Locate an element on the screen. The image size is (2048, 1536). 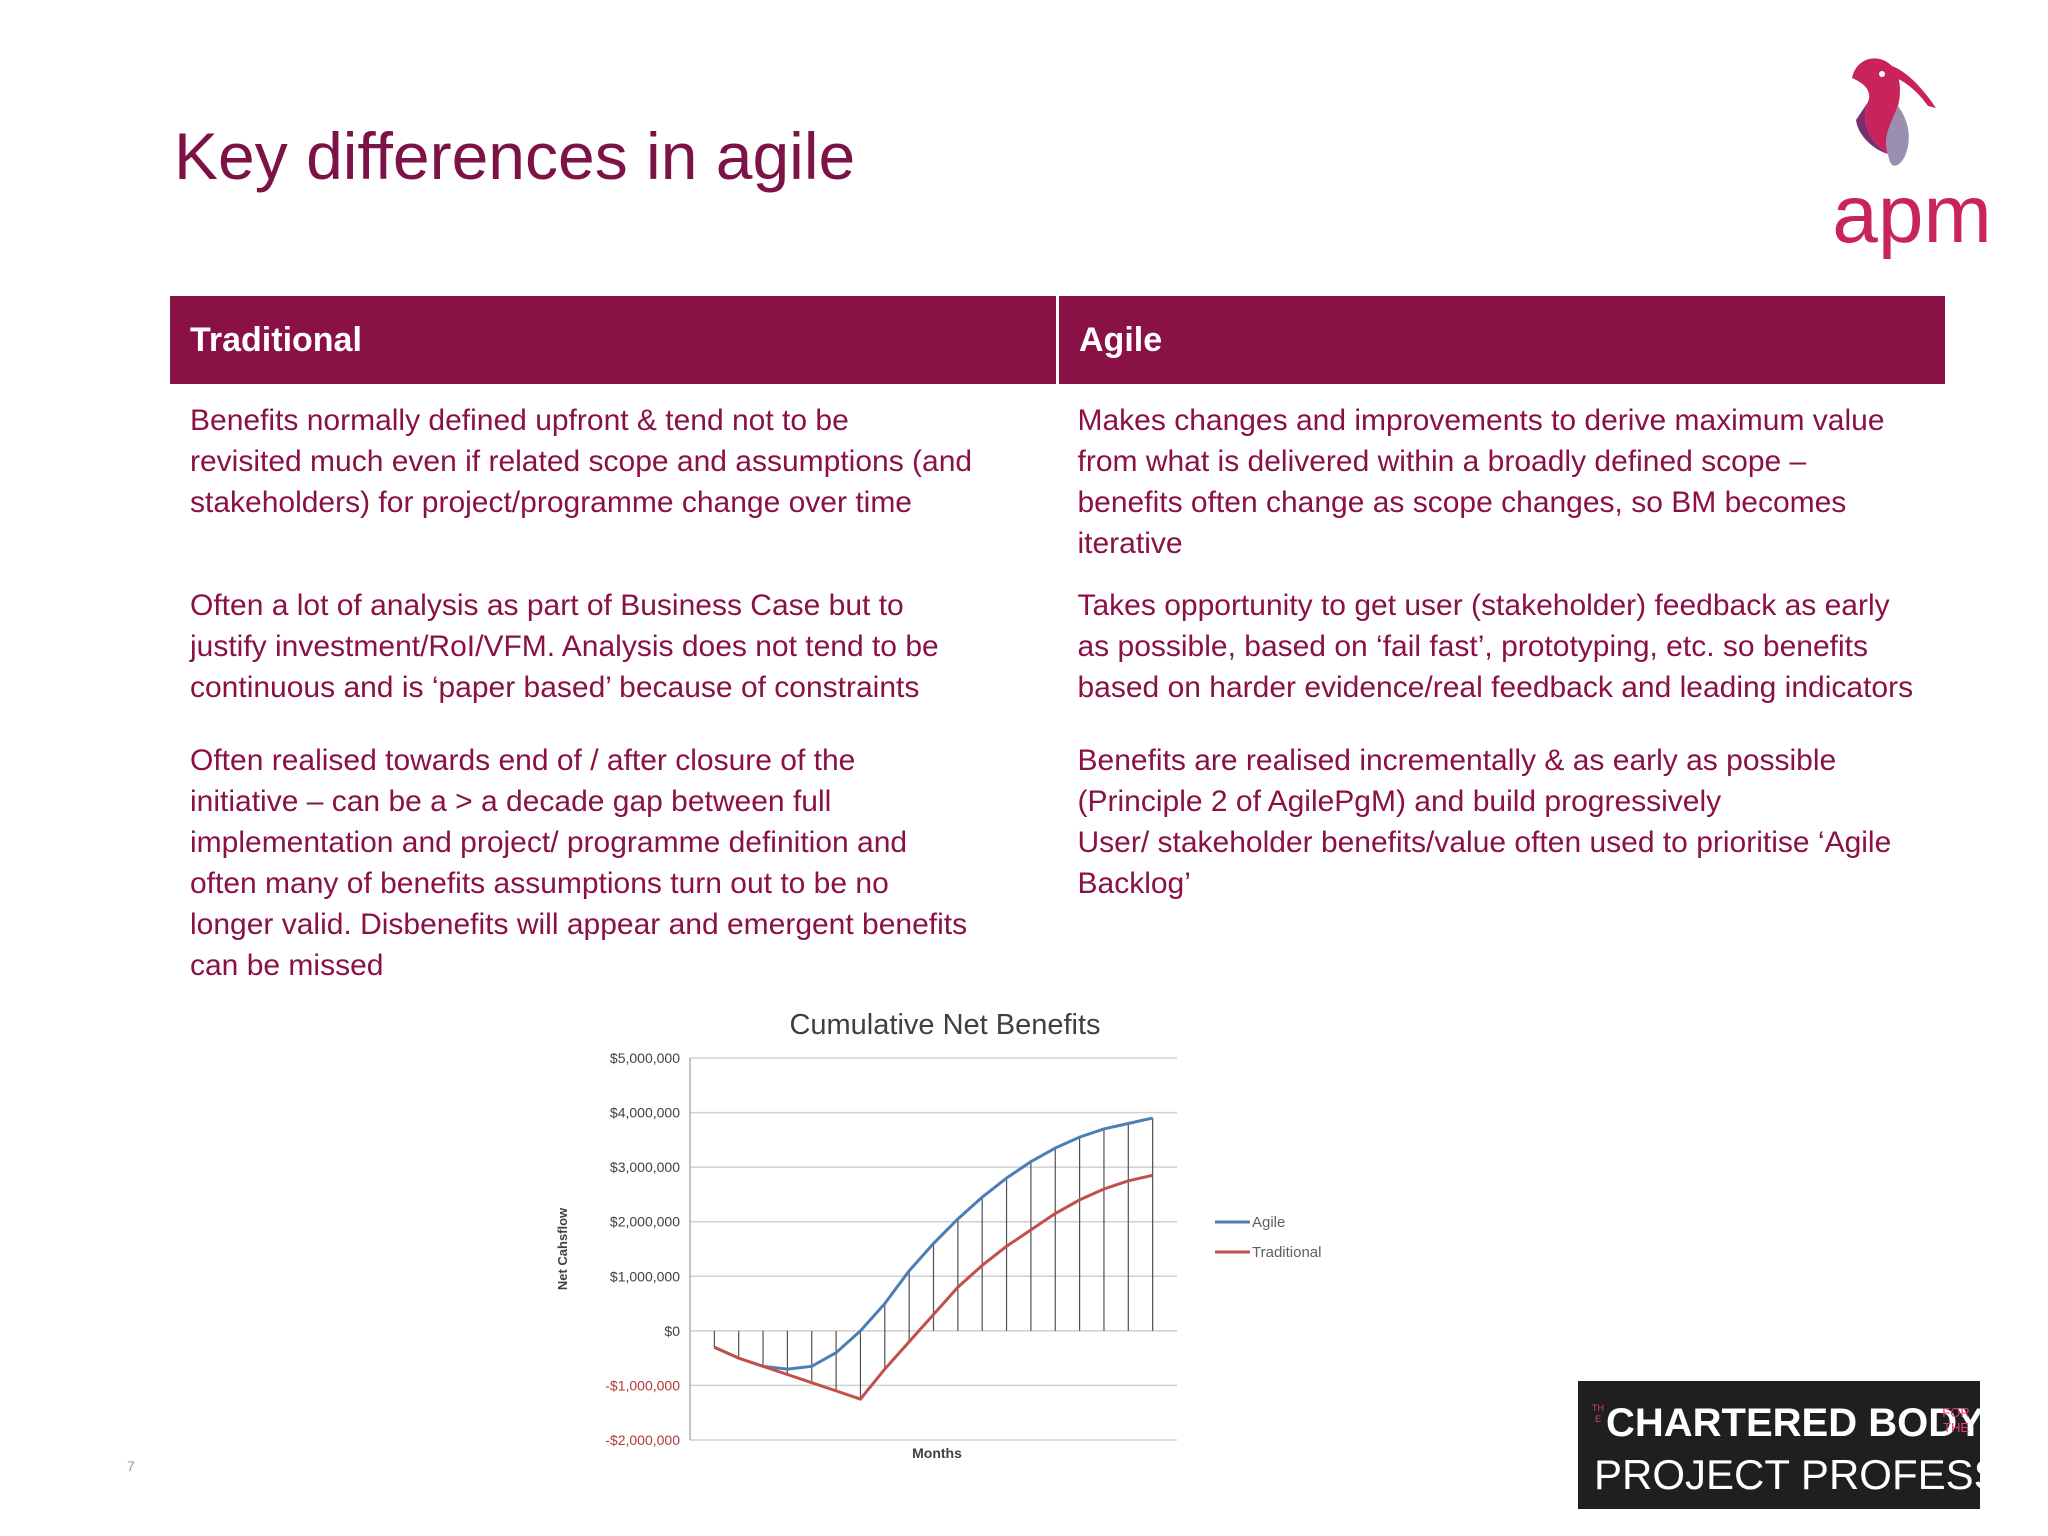
legend-label: Agile is located at coordinates (1268, 1222).